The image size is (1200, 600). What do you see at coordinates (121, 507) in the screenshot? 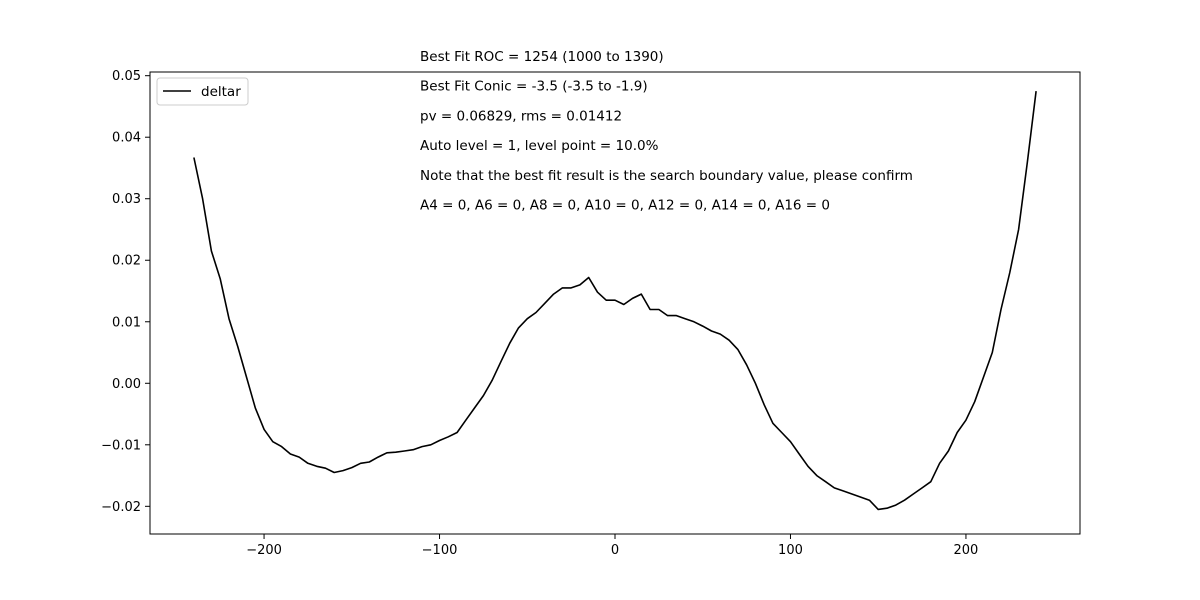
I see `y-tick-label: −0.02` at bounding box center [121, 507].